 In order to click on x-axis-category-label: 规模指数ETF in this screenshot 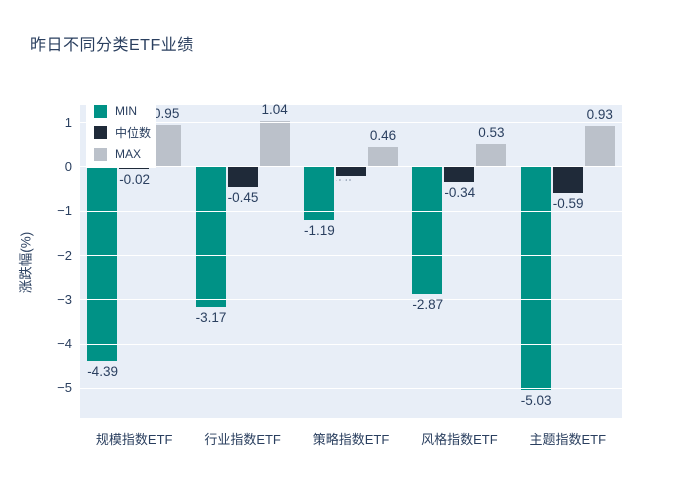, I will do `click(134, 439)`.